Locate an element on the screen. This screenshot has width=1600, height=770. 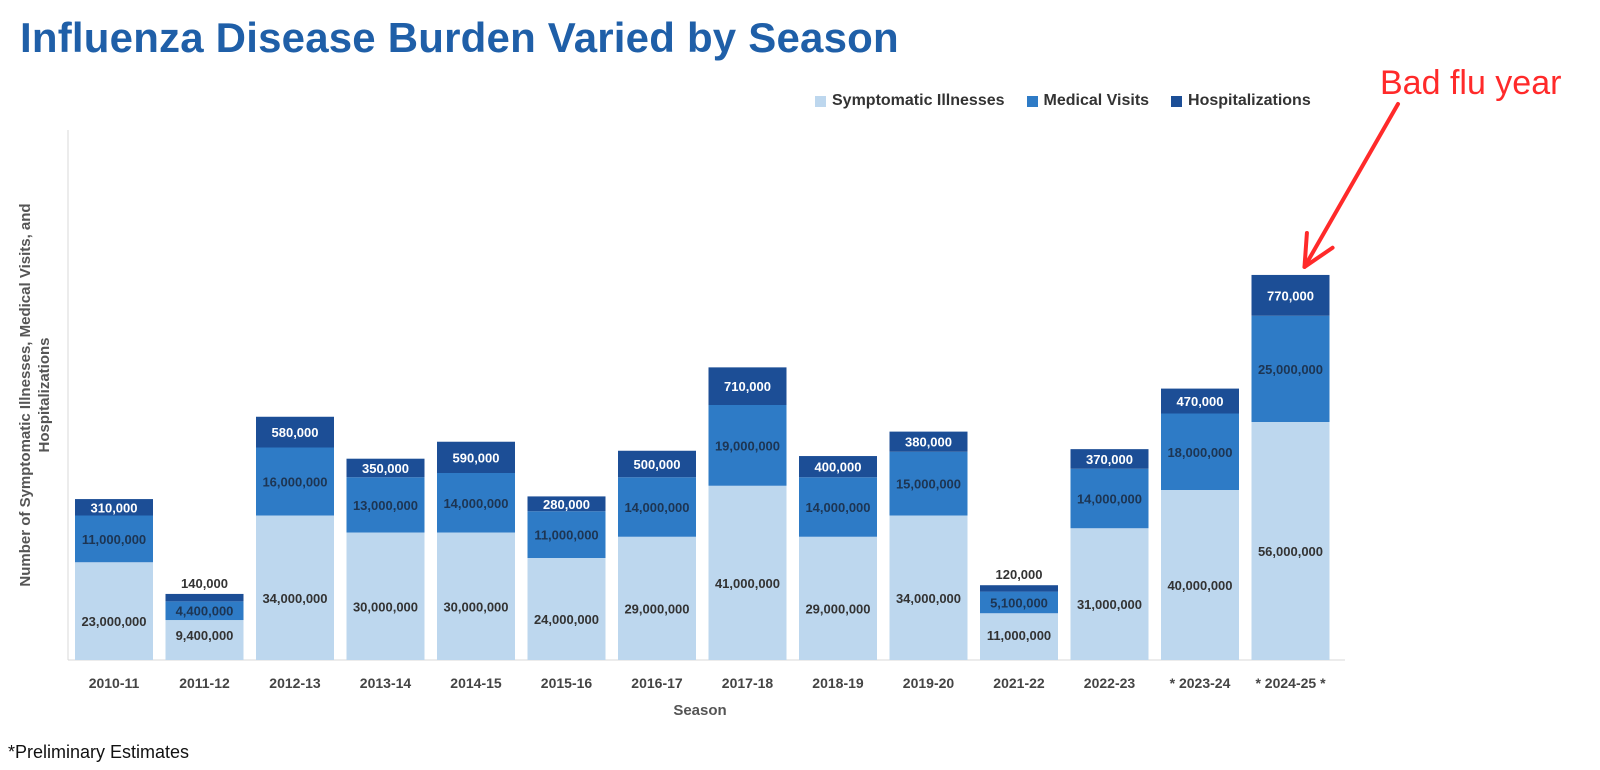
label-hospital-2015-16: 280,000 is located at coordinates (566, 504).